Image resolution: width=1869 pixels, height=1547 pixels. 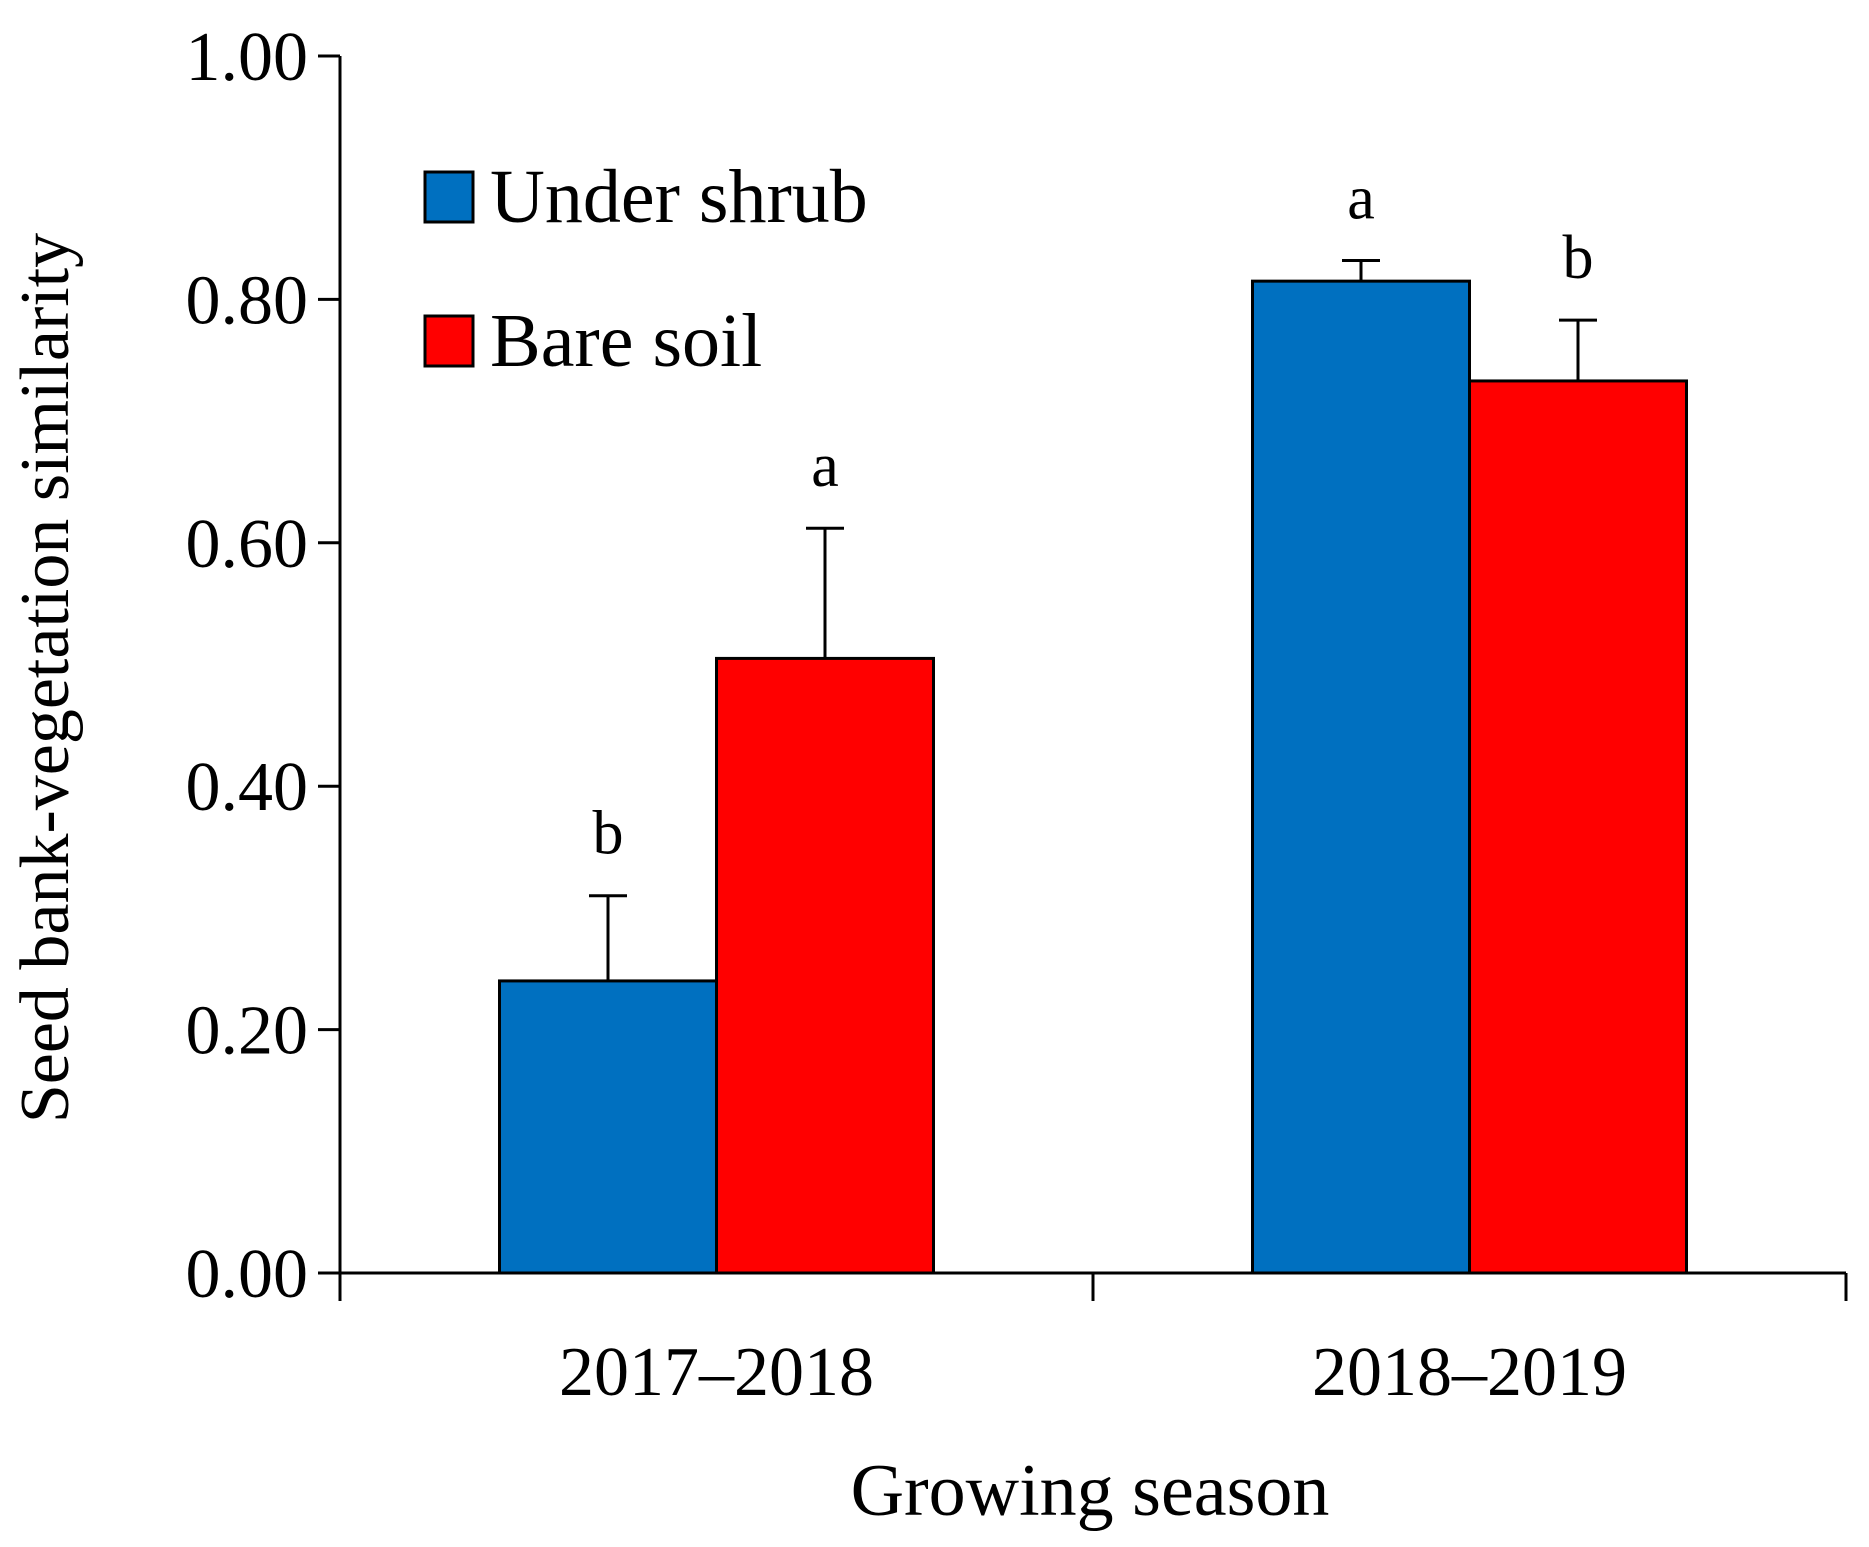 I want to click on y-tick-label: 0.20, so click(x=247, y=1031).